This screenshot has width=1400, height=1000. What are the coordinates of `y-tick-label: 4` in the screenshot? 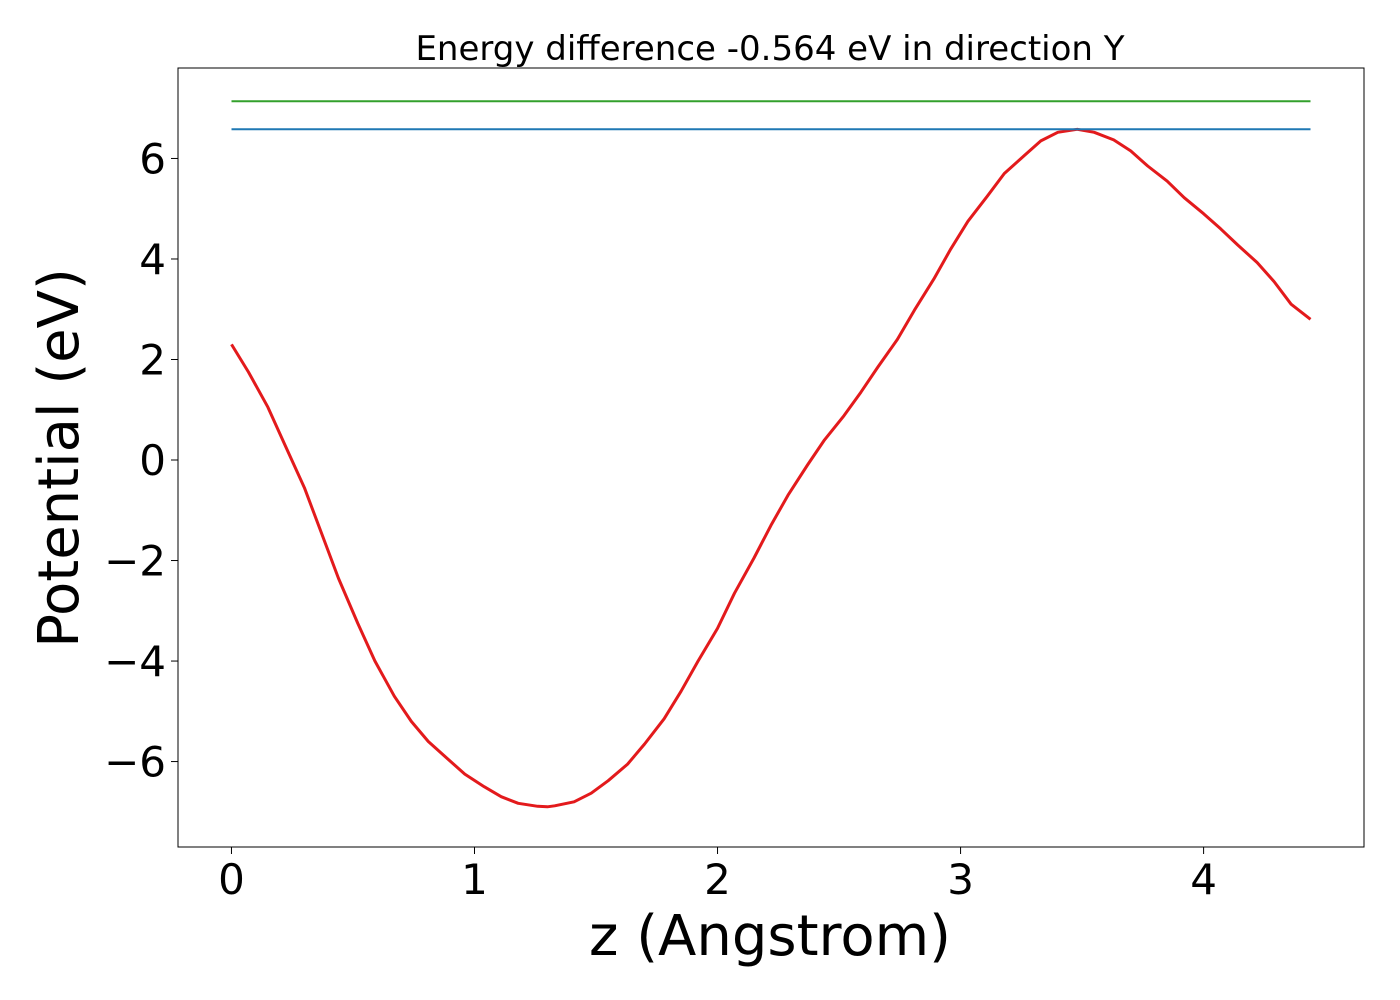 It's located at (152, 259).